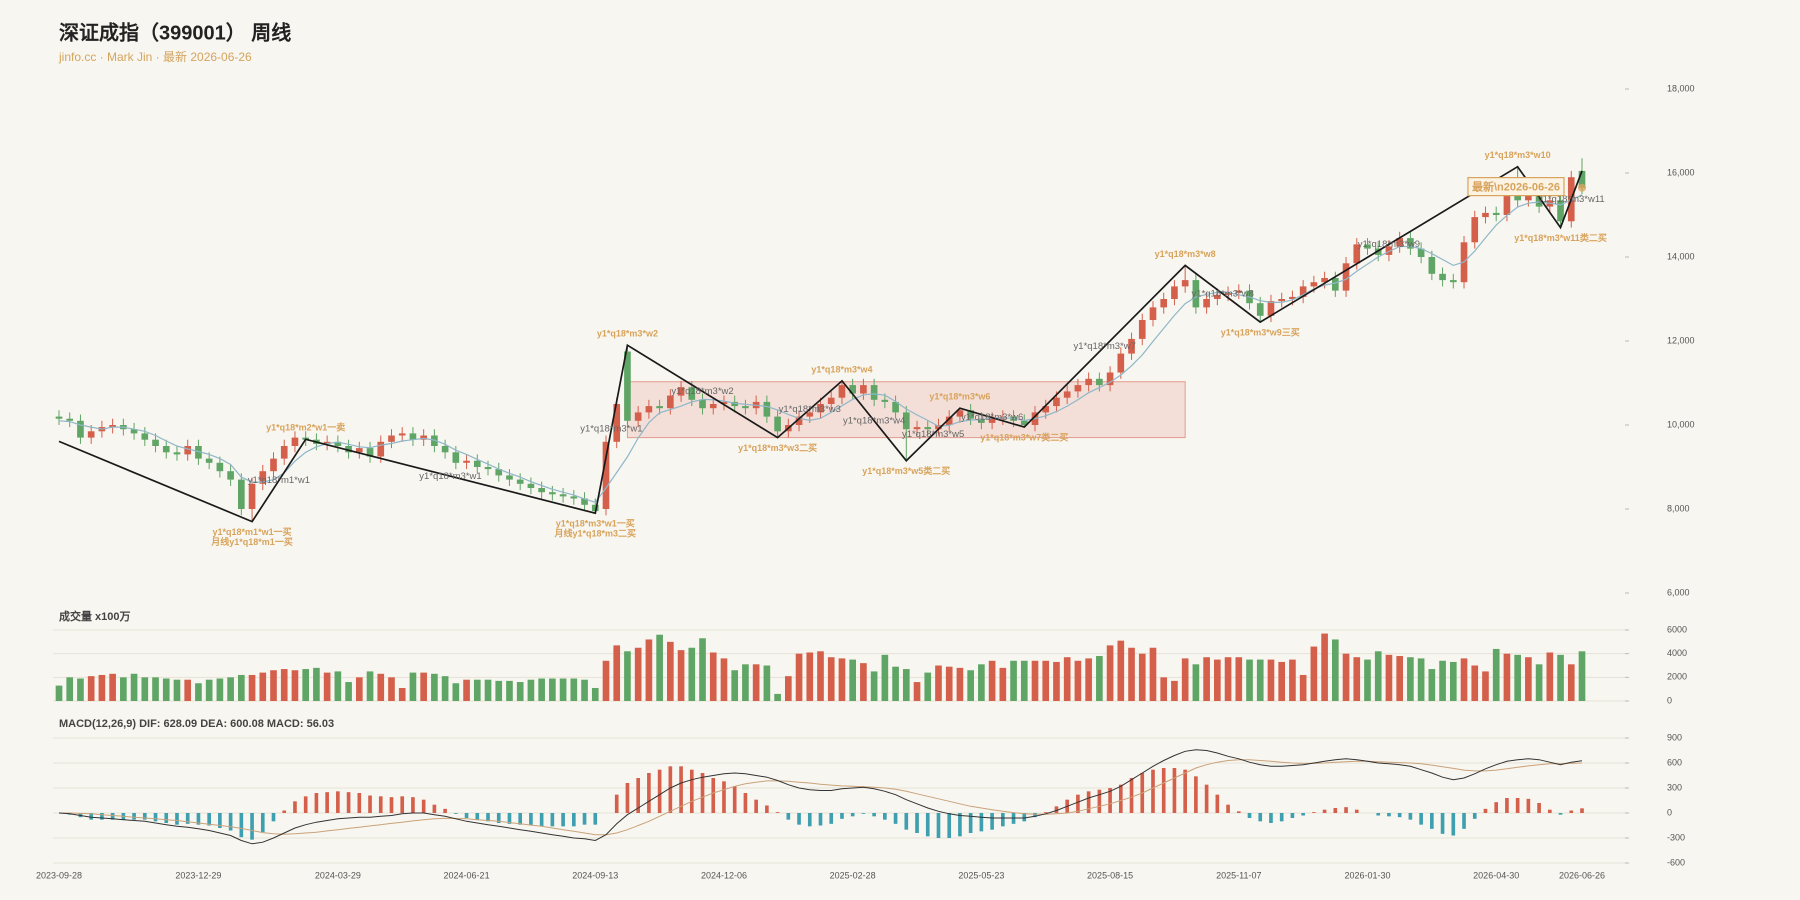  I want to click on latest-marker, so click(1582, 187).